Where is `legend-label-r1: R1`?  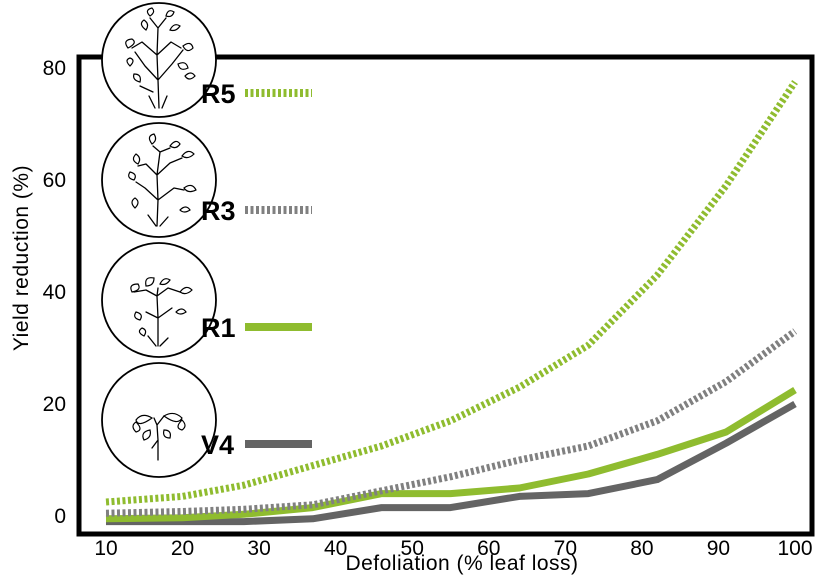
legend-label-r1: R1 is located at coordinates (218, 328).